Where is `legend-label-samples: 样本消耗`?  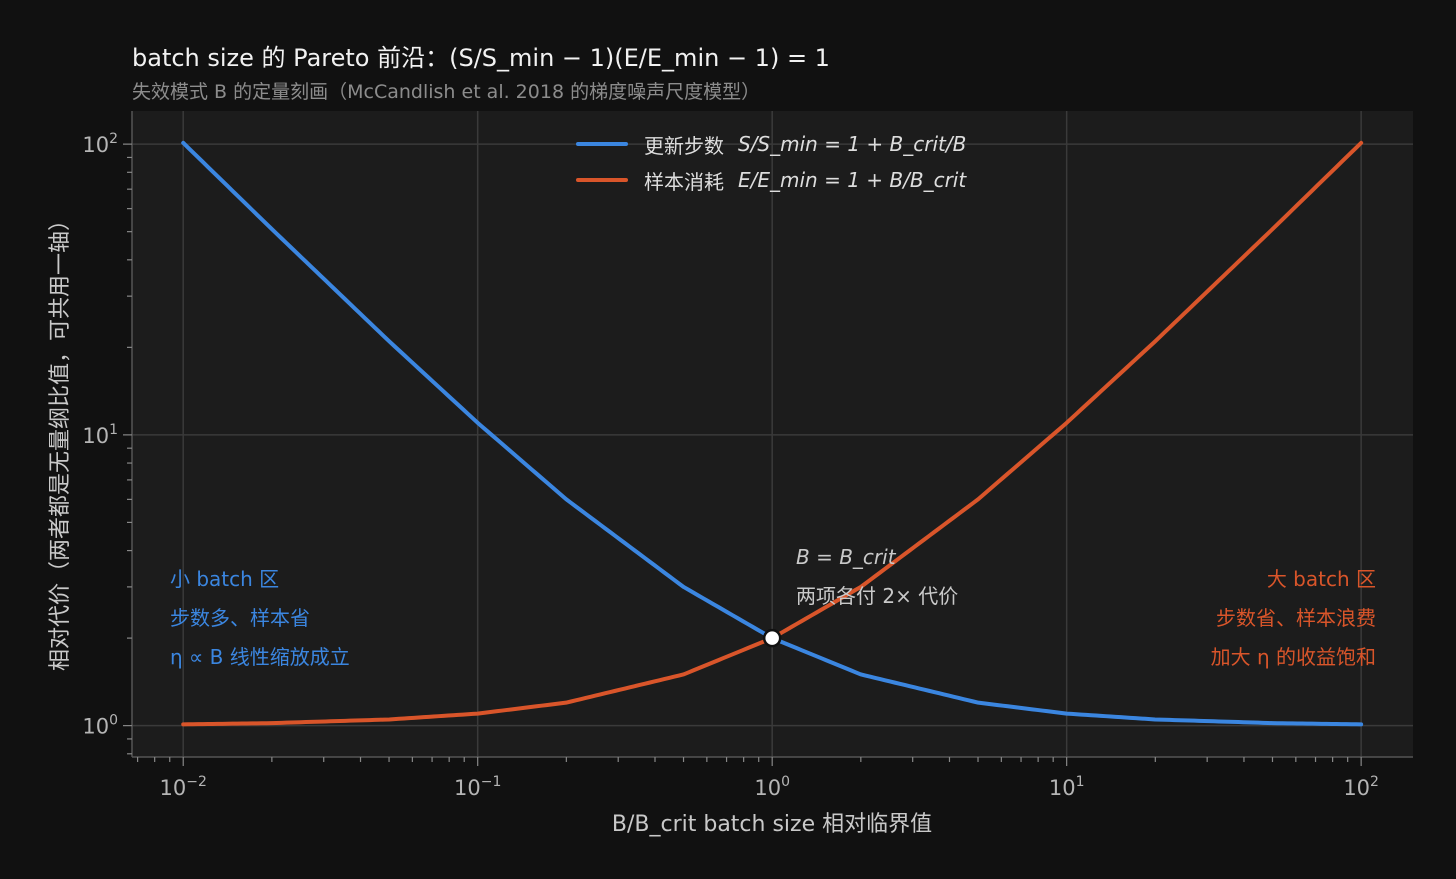
legend-label-samples: 样本消耗 is located at coordinates (684, 181).